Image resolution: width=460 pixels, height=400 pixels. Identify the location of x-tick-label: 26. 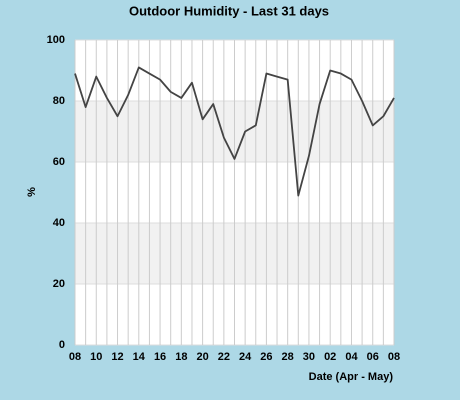
(266, 357).